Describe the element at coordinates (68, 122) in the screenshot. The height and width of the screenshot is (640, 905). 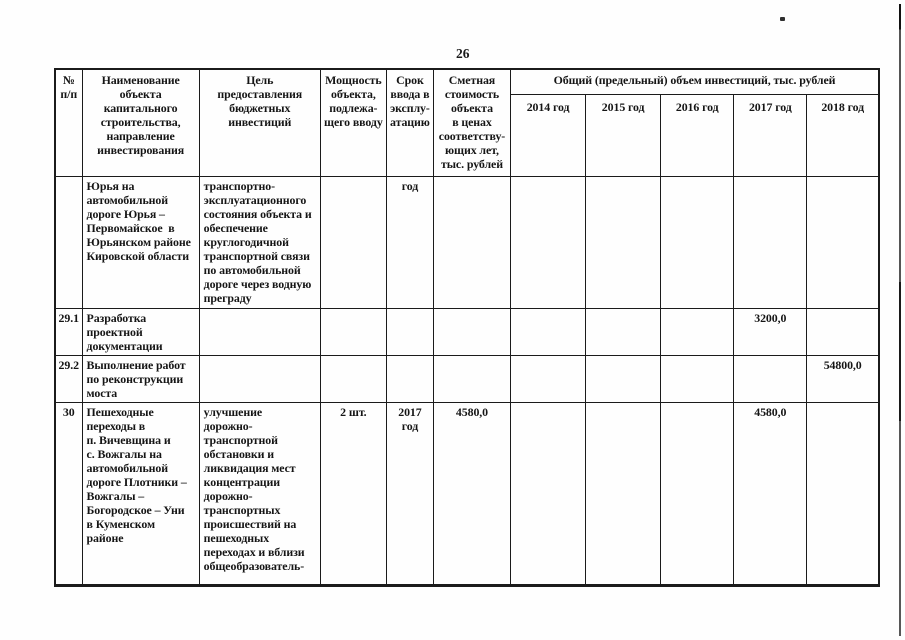
I see `header-num: № п/п` at that location.